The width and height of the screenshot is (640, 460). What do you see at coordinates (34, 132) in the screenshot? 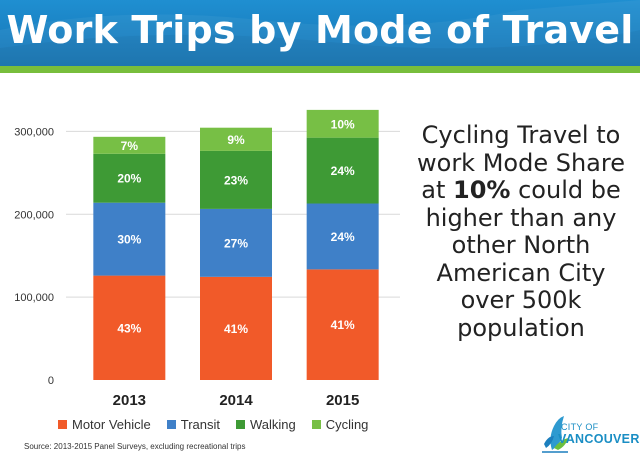
I see `y-tick-label: 300,000` at bounding box center [34, 132].